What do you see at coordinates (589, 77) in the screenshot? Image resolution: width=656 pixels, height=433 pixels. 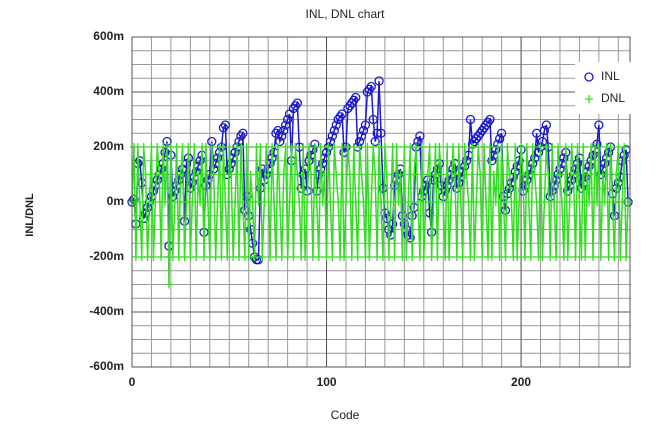 I see `legend-symbol` at bounding box center [589, 77].